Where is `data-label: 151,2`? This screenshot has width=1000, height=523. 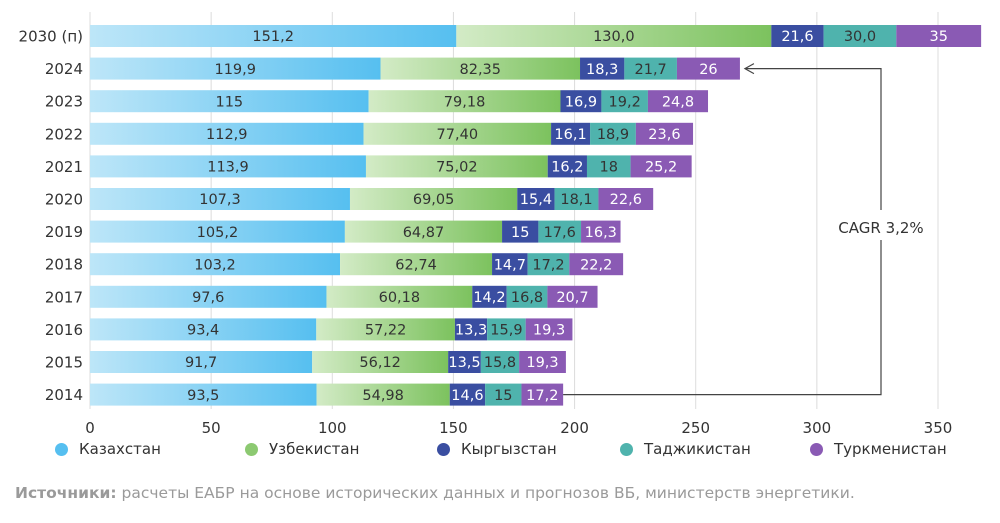 data-label: 151,2 is located at coordinates (273, 37).